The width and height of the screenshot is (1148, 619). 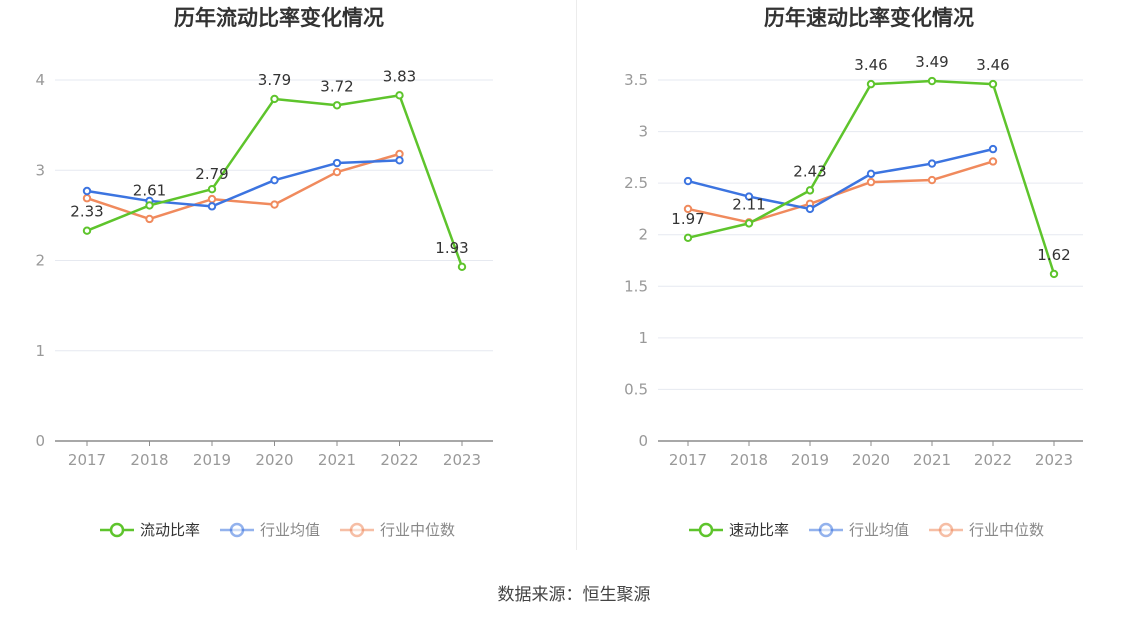 What do you see at coordinates (451, 248) in the screenshot?
I see `data-label: 1.93` at bounding box center [451, 248].